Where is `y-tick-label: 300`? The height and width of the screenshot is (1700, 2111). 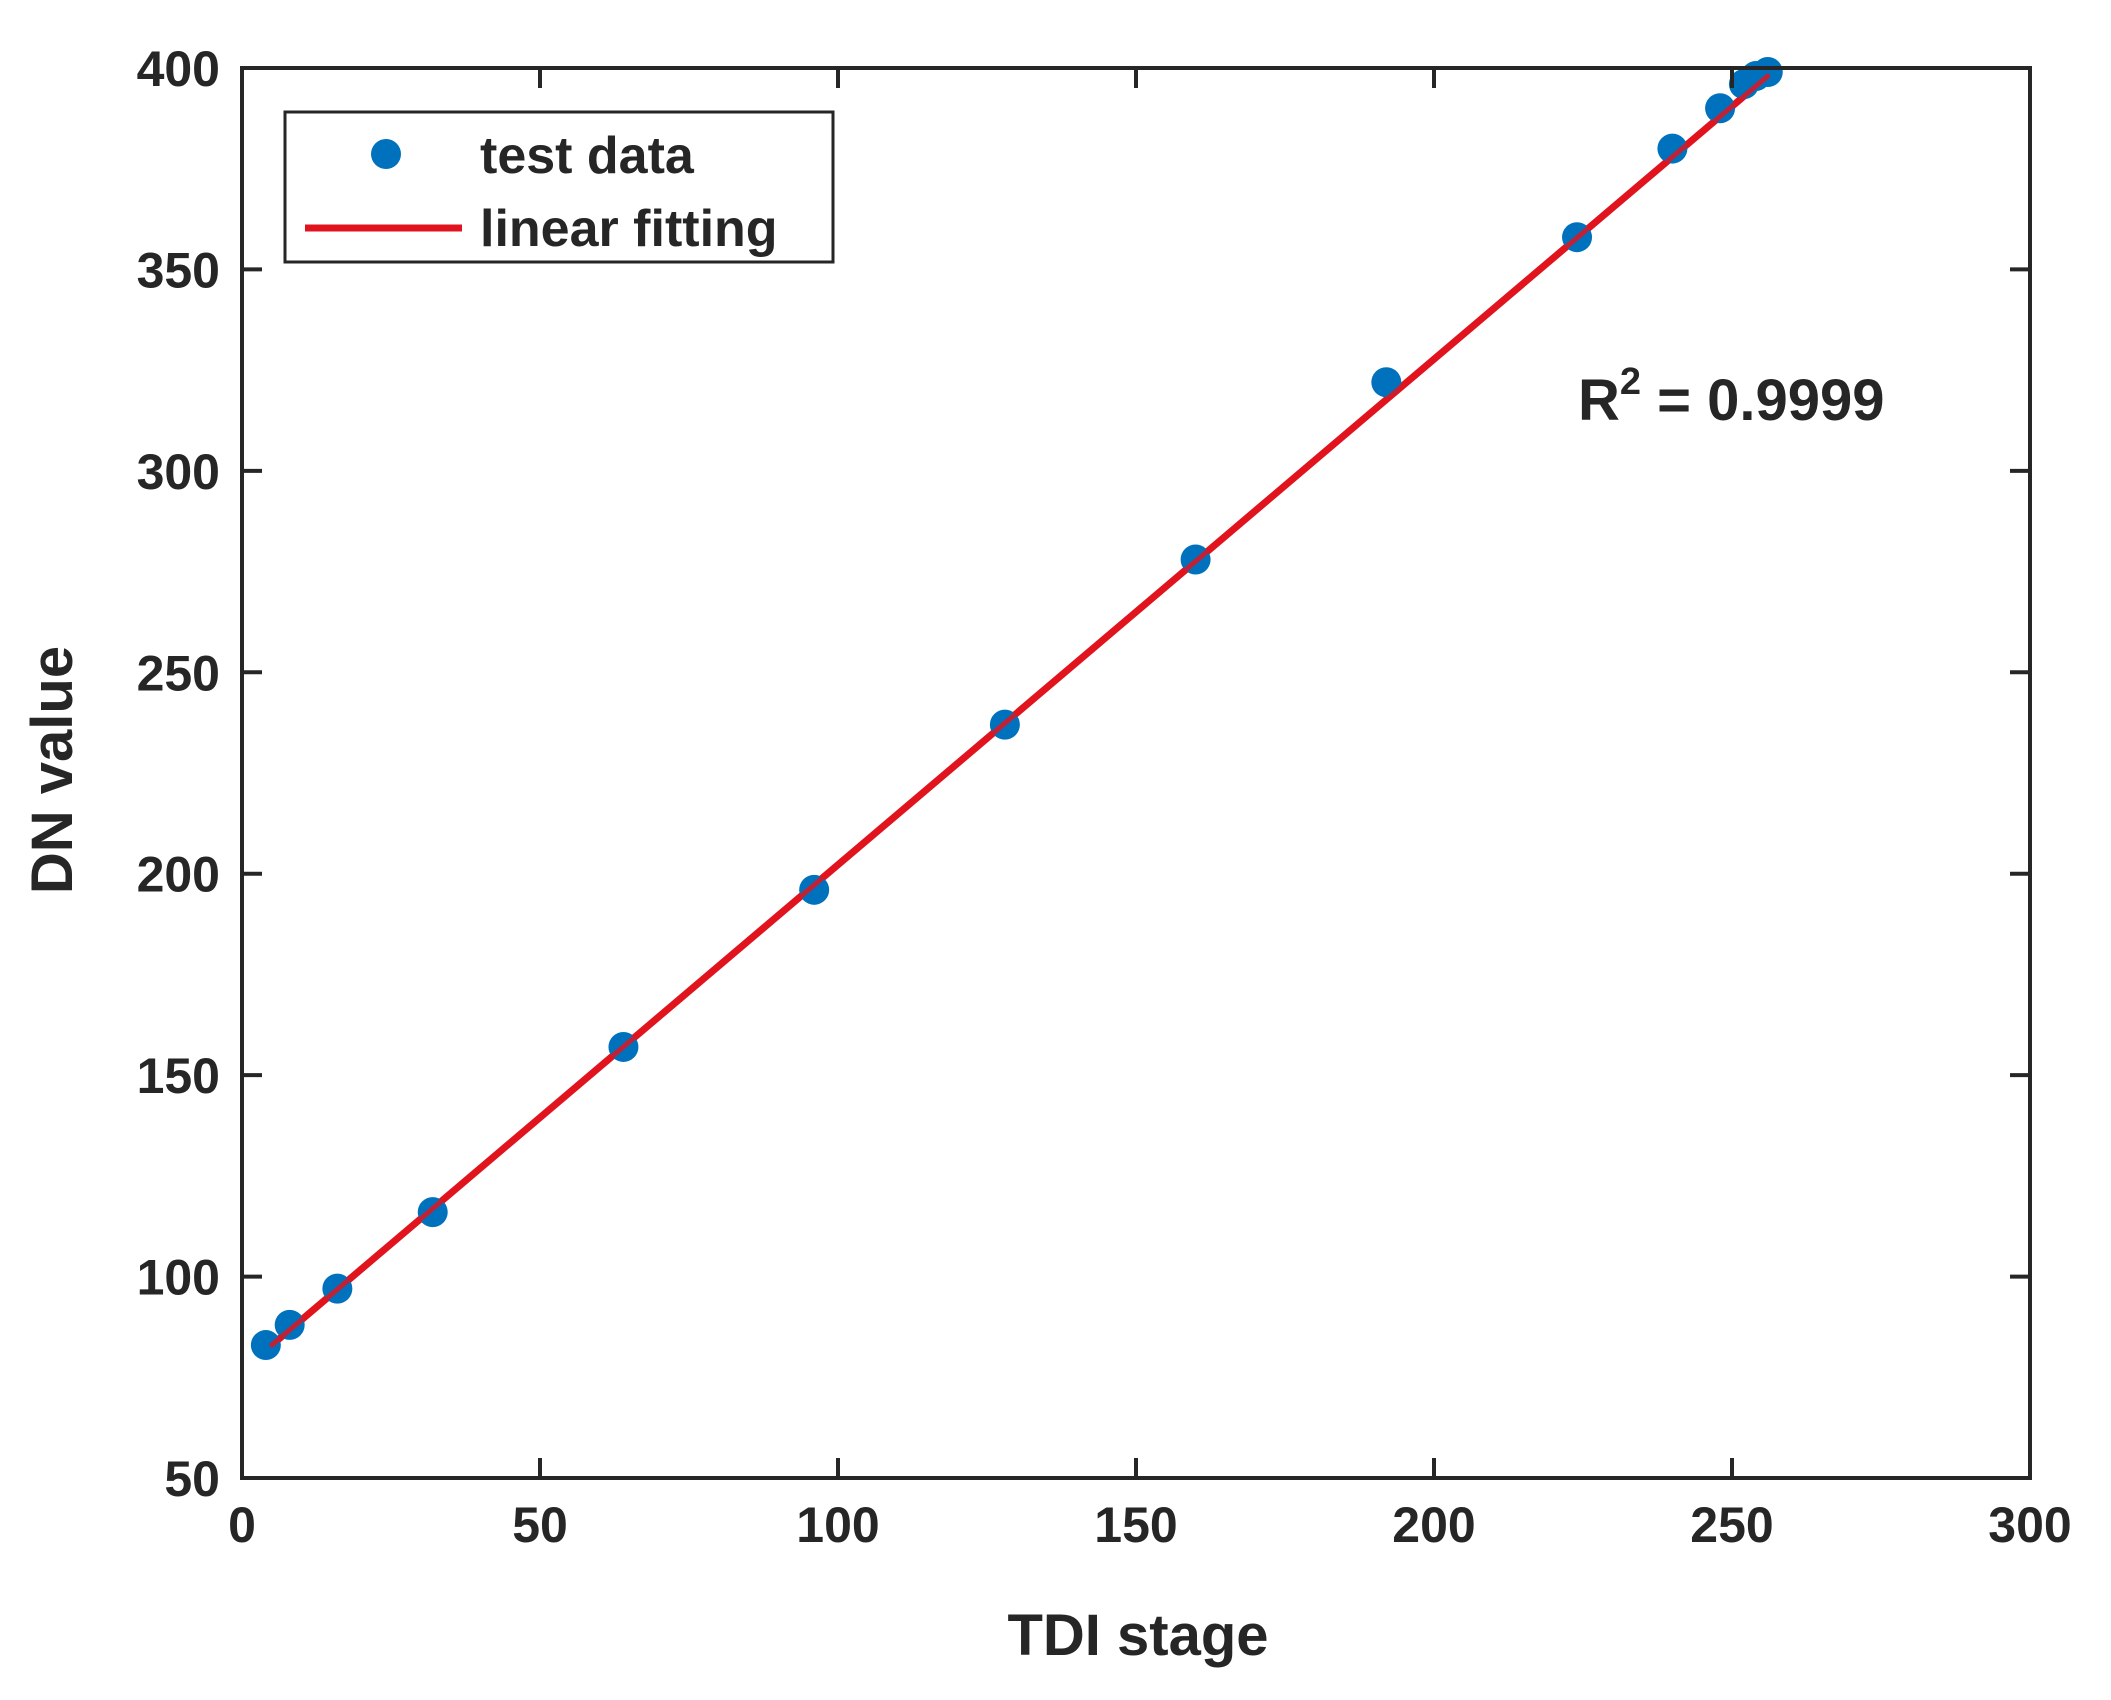
y-tick-label: 300 is located at coordinates (178, 472).